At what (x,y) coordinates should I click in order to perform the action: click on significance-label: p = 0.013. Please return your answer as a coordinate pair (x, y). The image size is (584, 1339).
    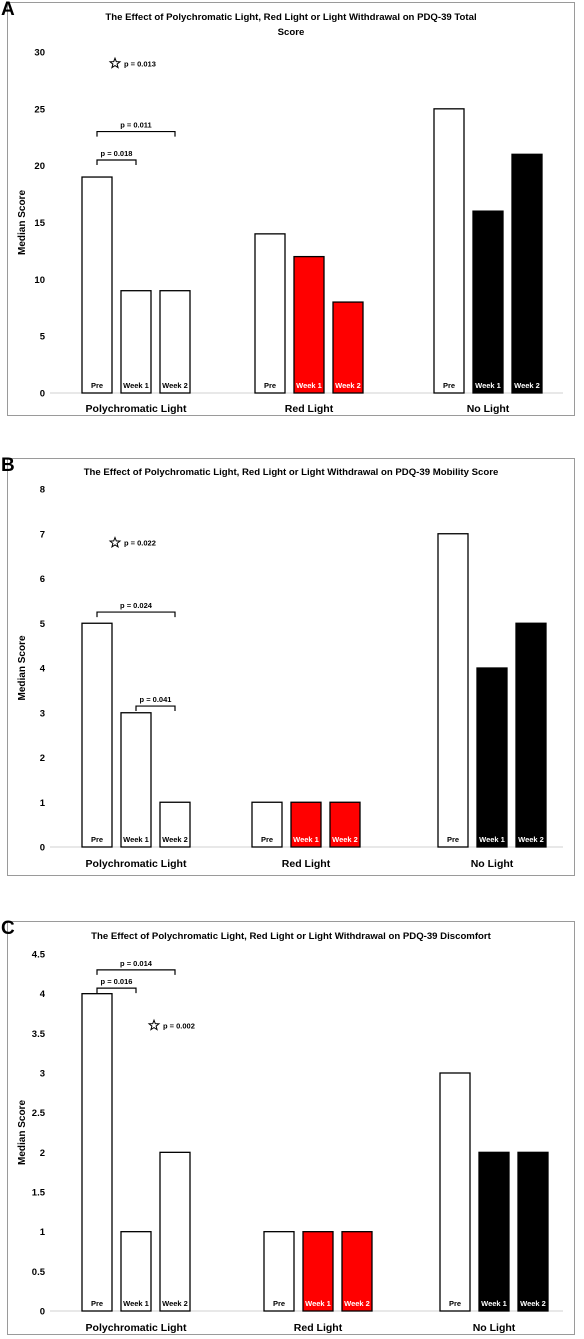
    Looking at the image, I should click on (140, 63).